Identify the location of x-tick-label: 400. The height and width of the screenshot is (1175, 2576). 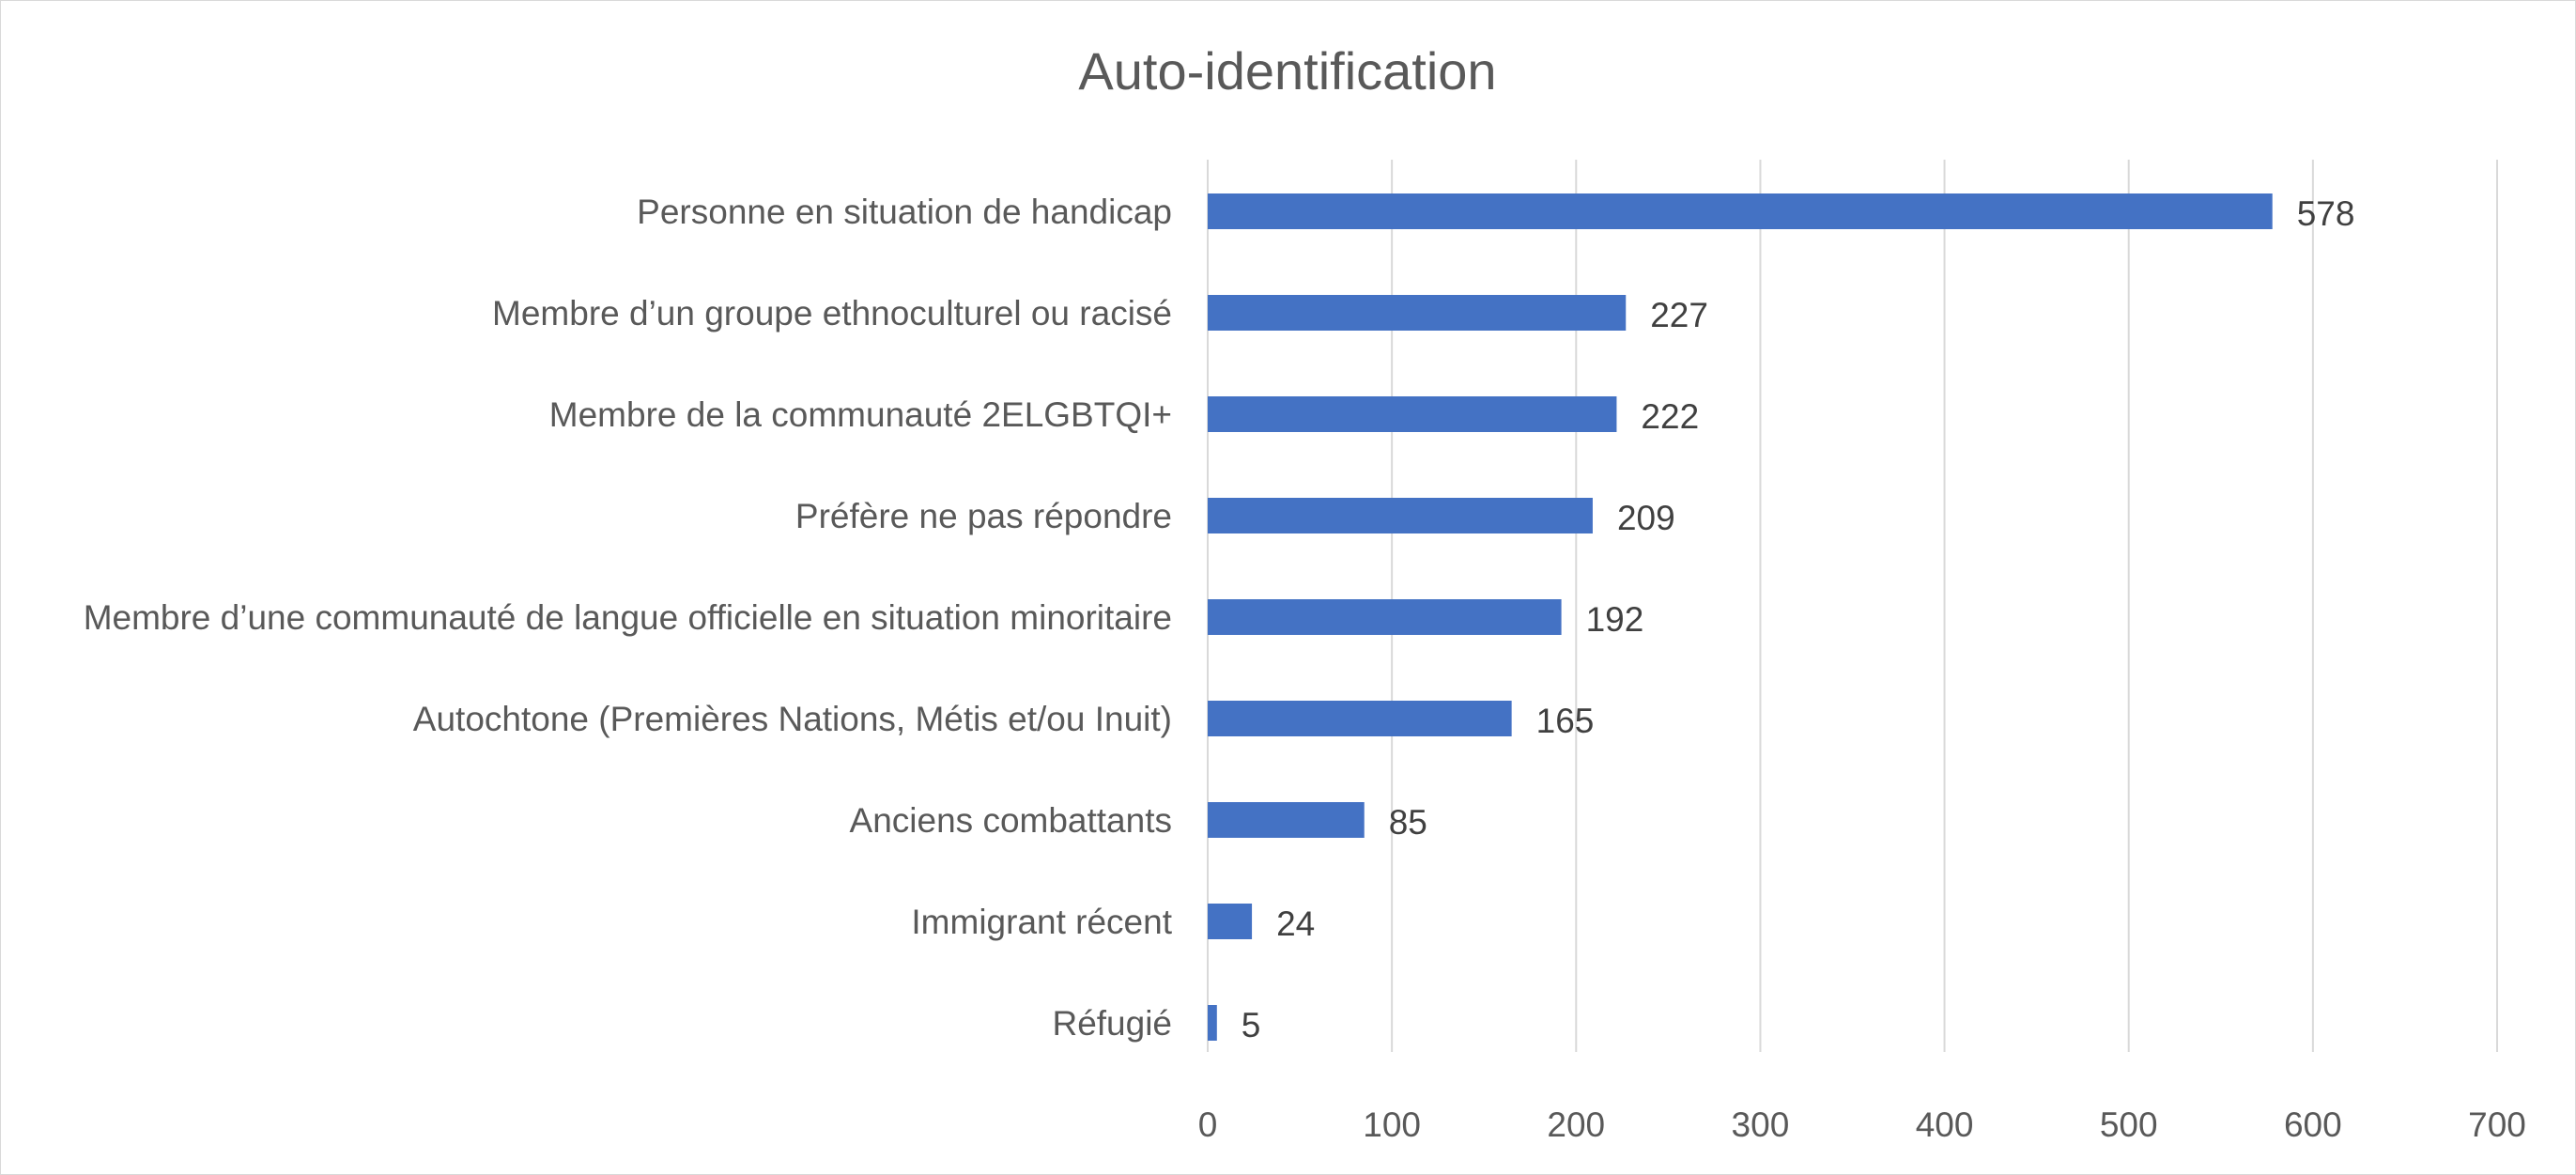
(1945, 1124).